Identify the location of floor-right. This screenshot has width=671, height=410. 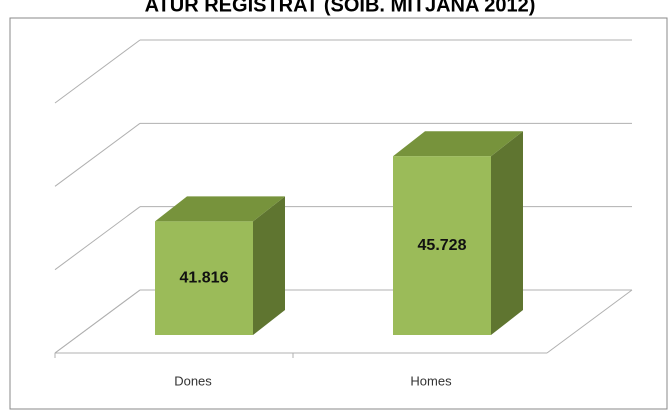
(589, 321).